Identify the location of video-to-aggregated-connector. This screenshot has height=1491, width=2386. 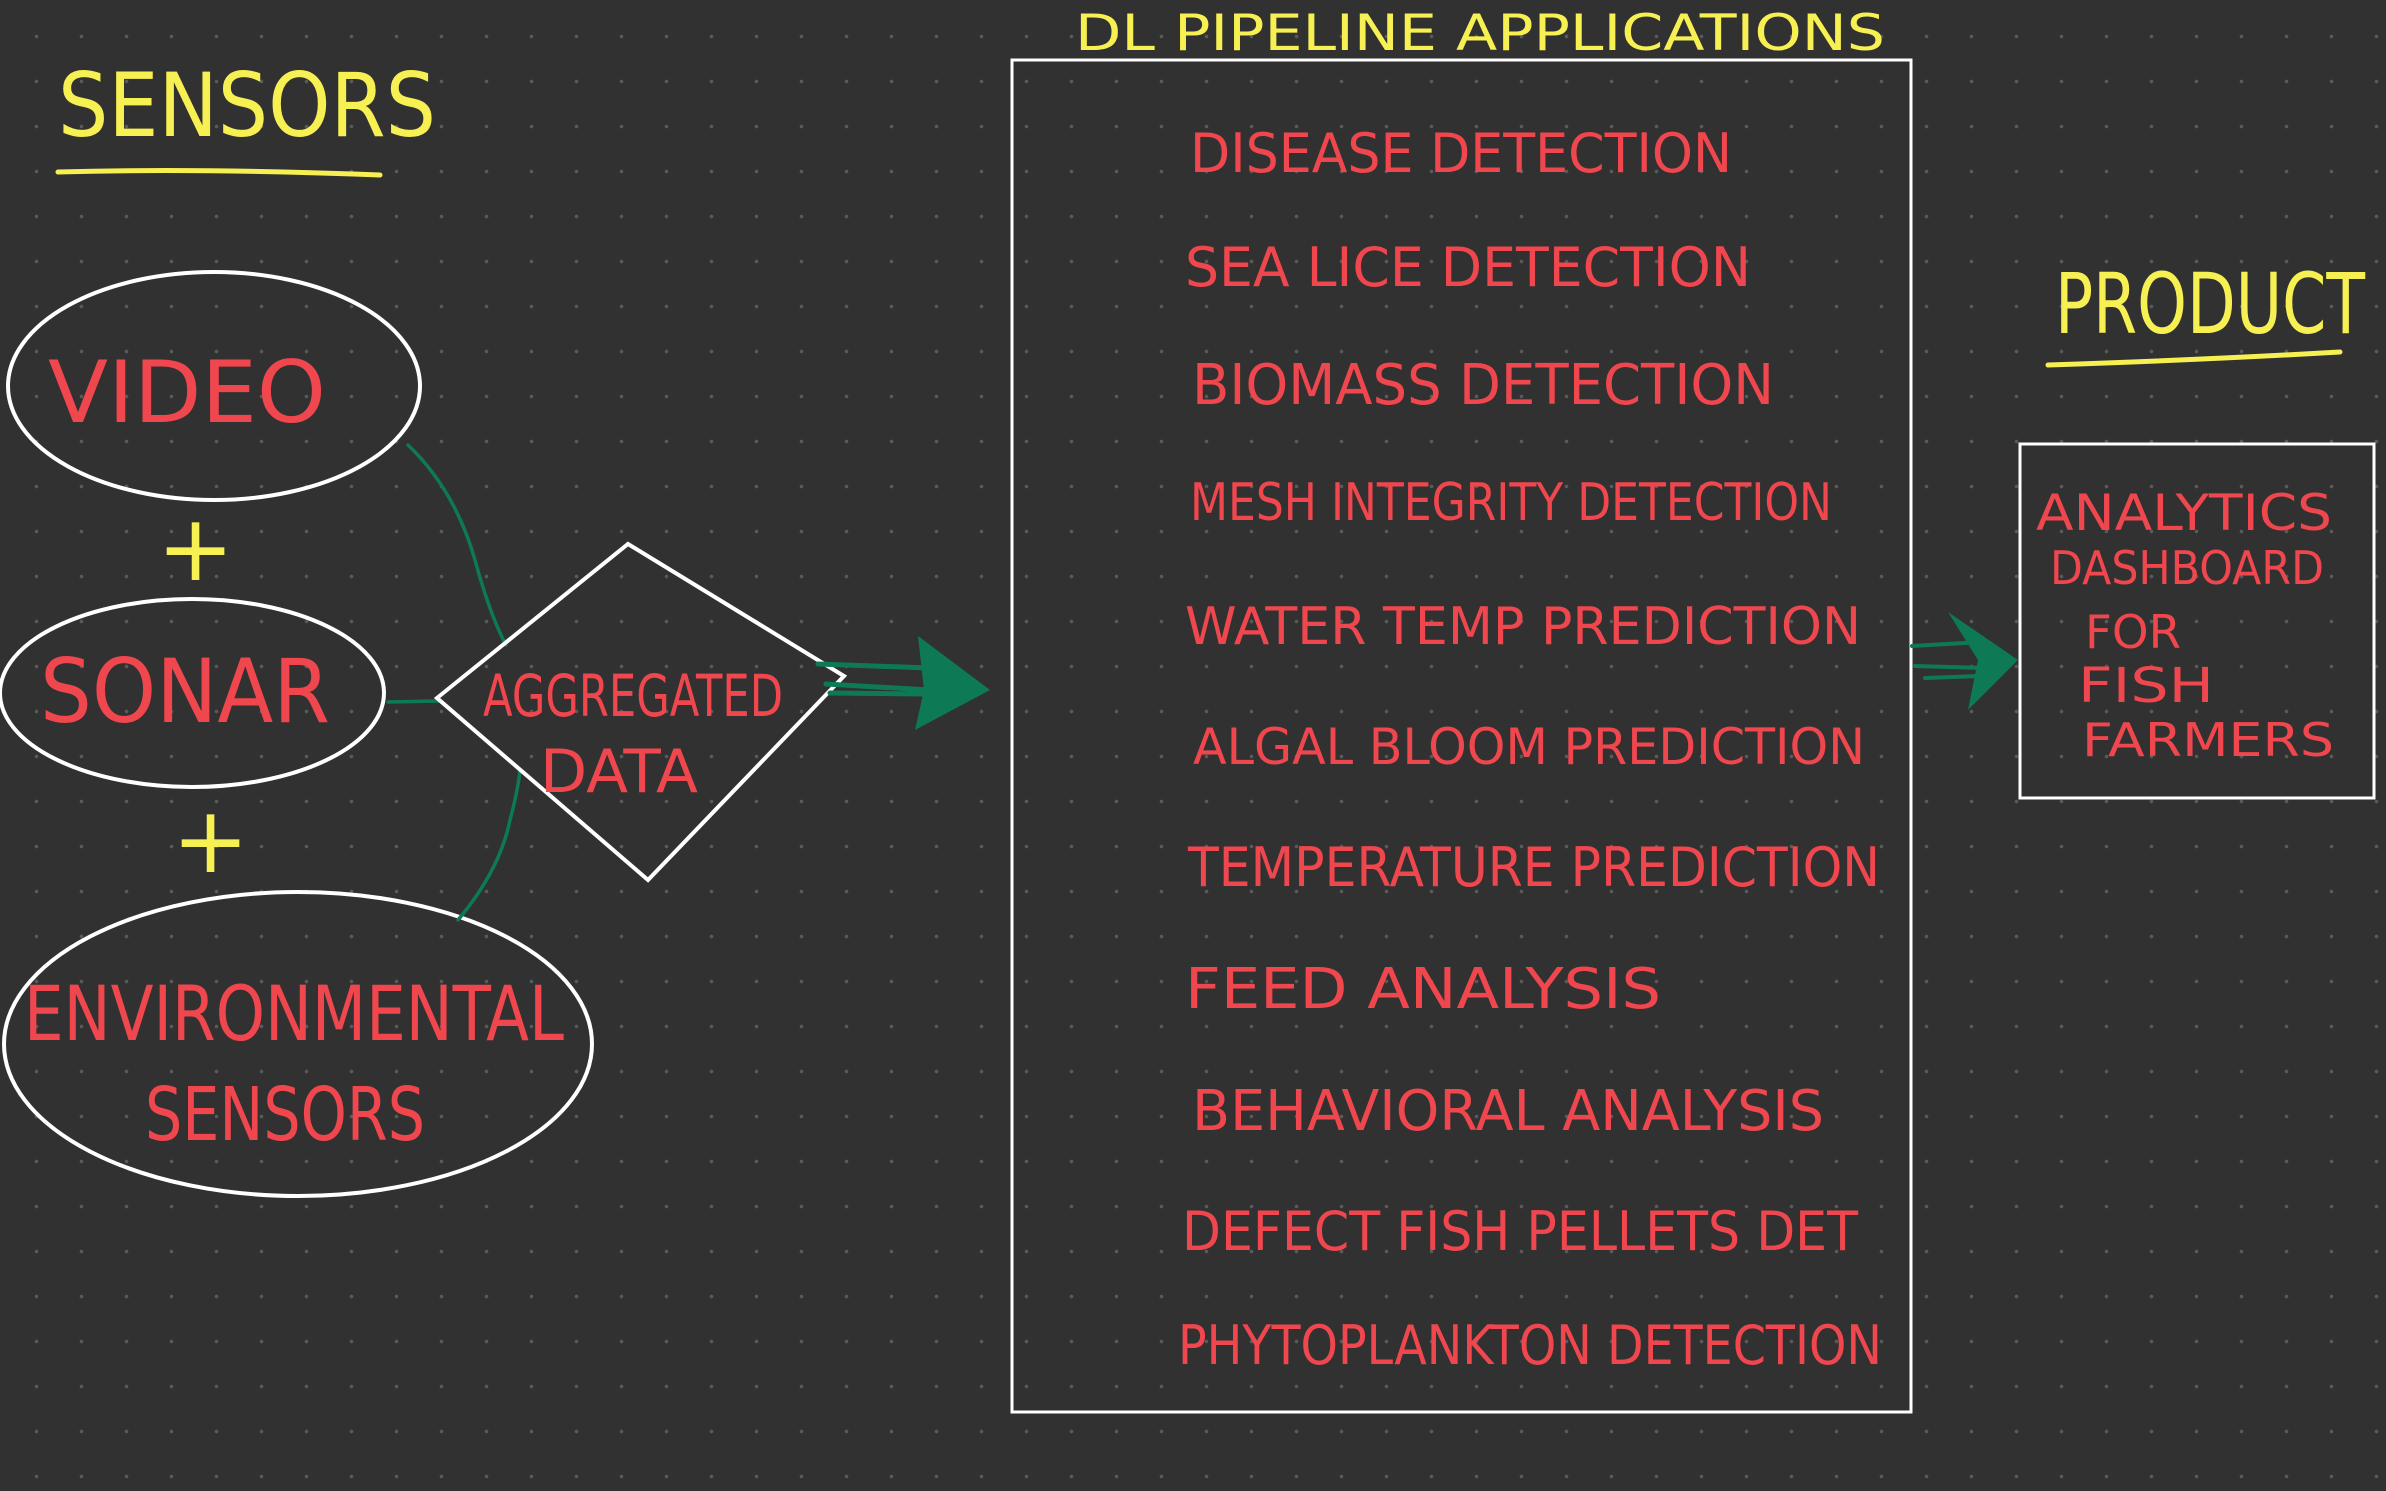
(457, 545).